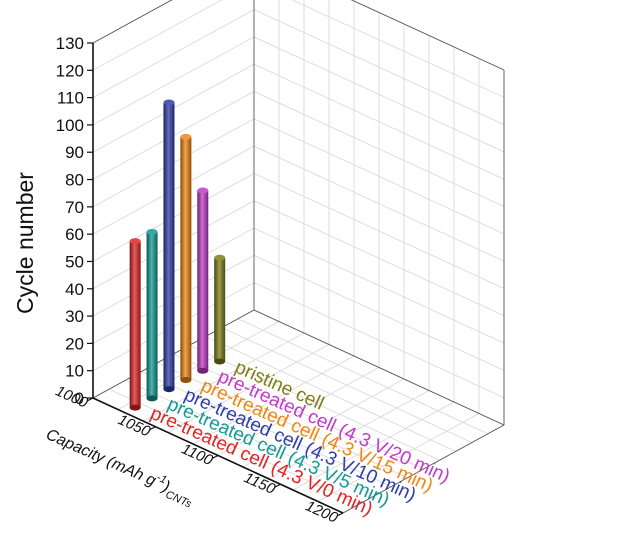  I want to click on y-tick-label: 110, so click(70, 98).